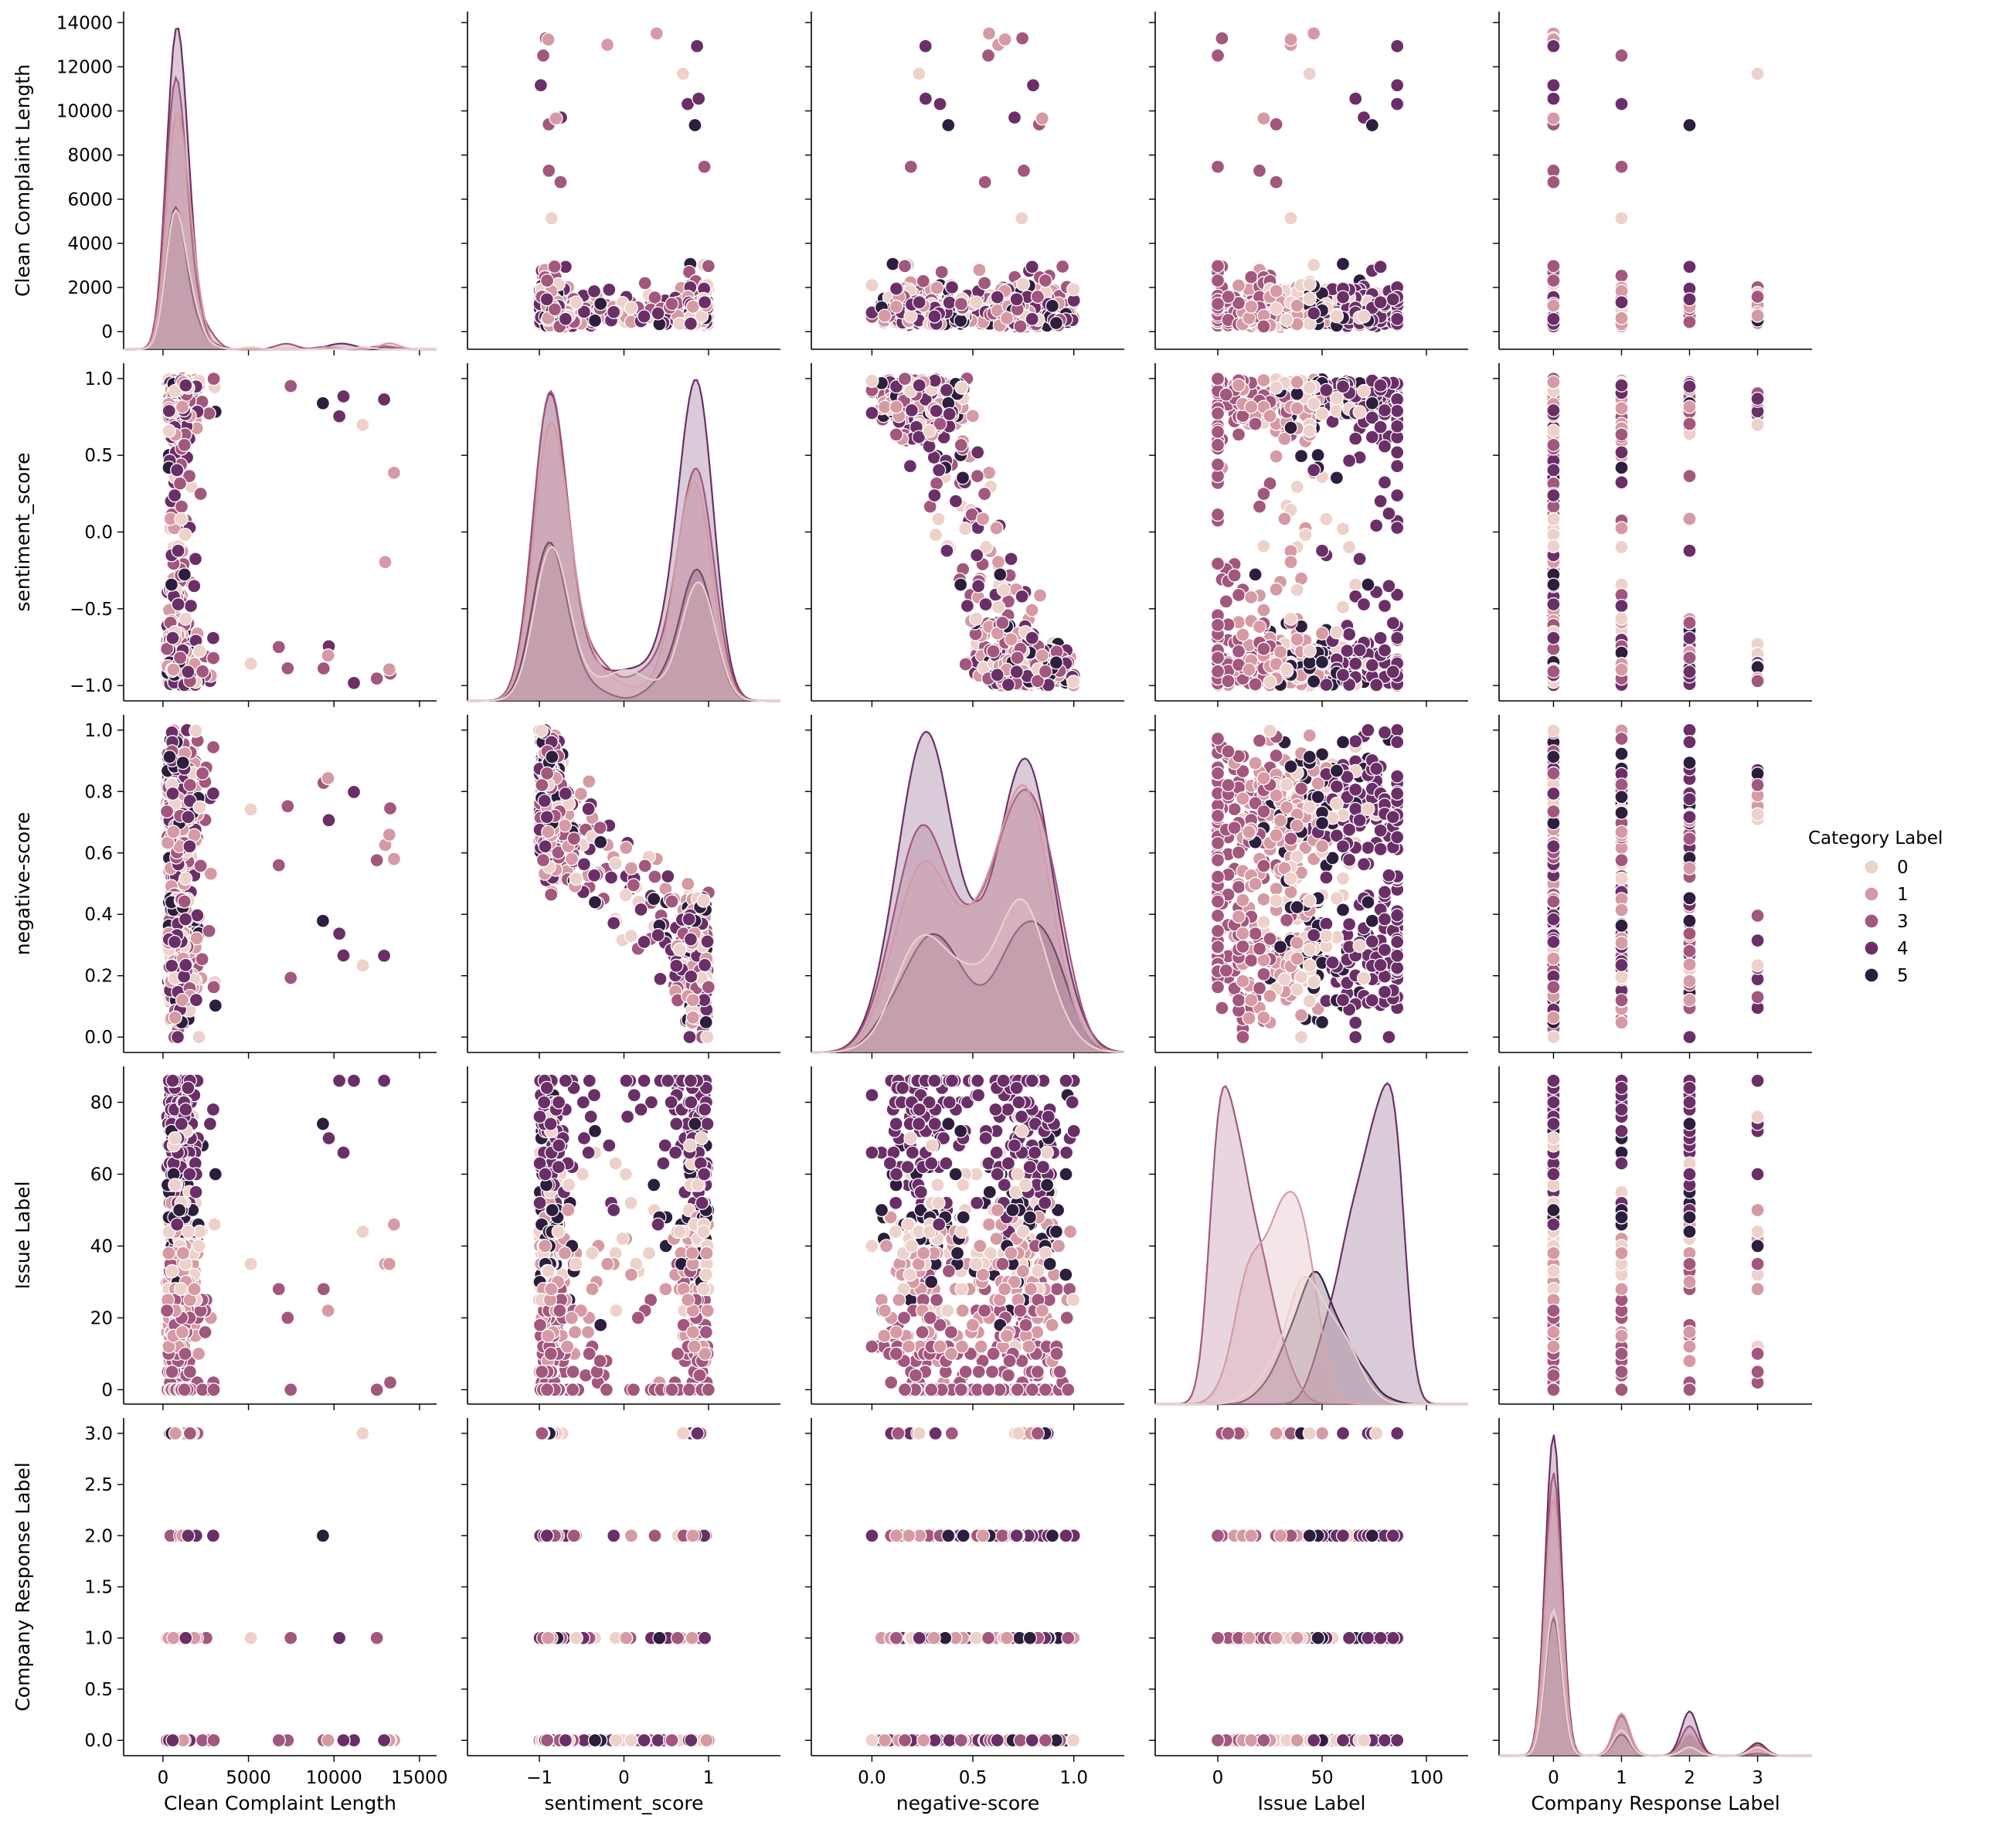  What do you see at coordinates (91, 686) in the screenshot?
I see `y-tick-label: −1.0` at bounding box center [91, 686].